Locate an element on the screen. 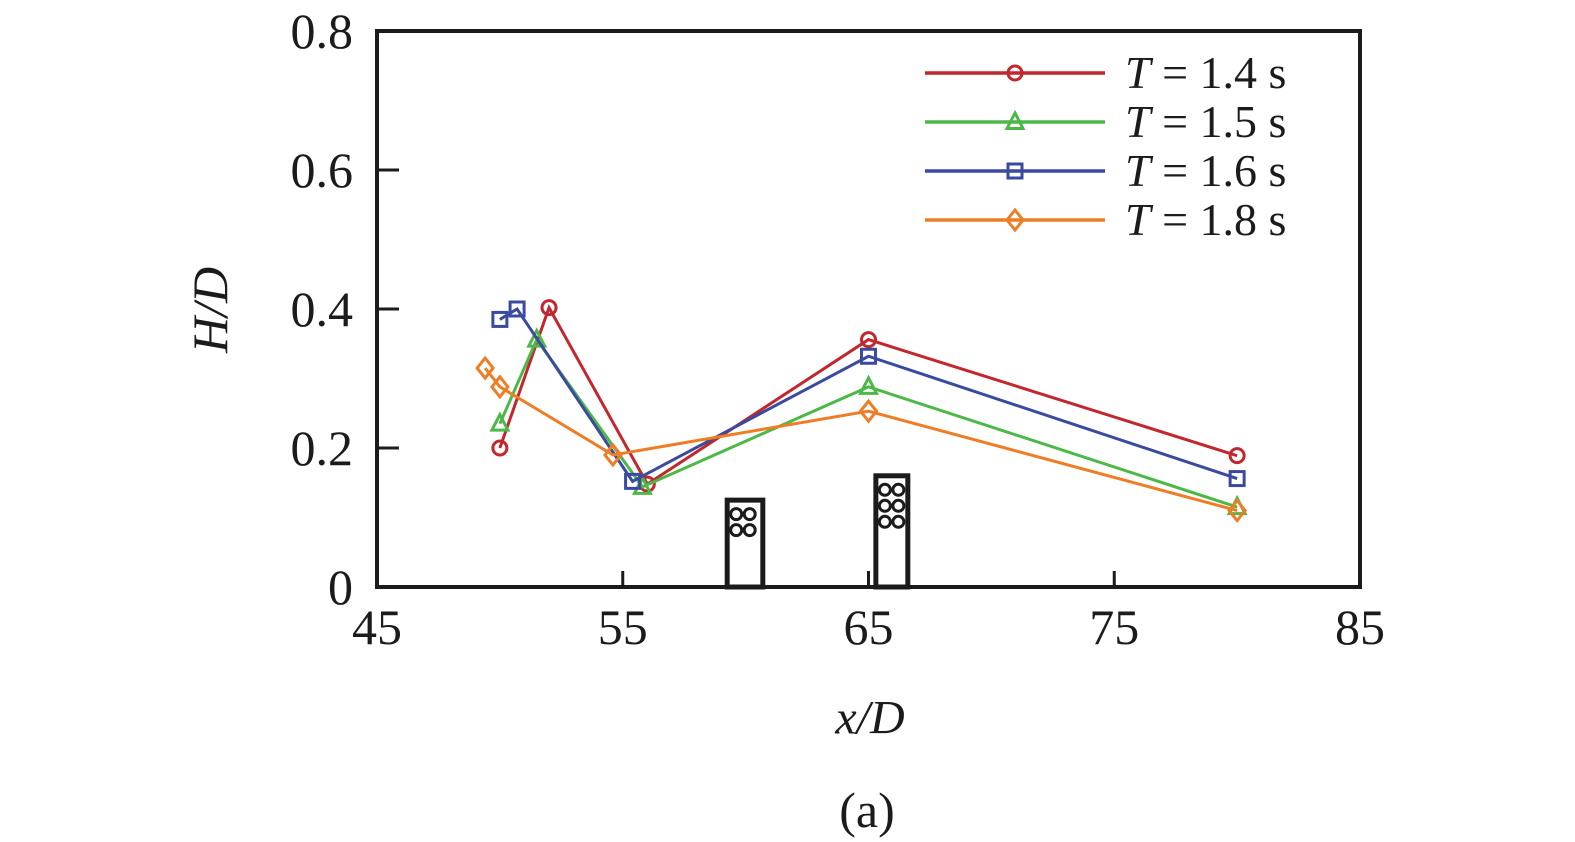 This screenshot has height=842, width=1575. y-axis-label: H/D is located at coordinates (210, 310).